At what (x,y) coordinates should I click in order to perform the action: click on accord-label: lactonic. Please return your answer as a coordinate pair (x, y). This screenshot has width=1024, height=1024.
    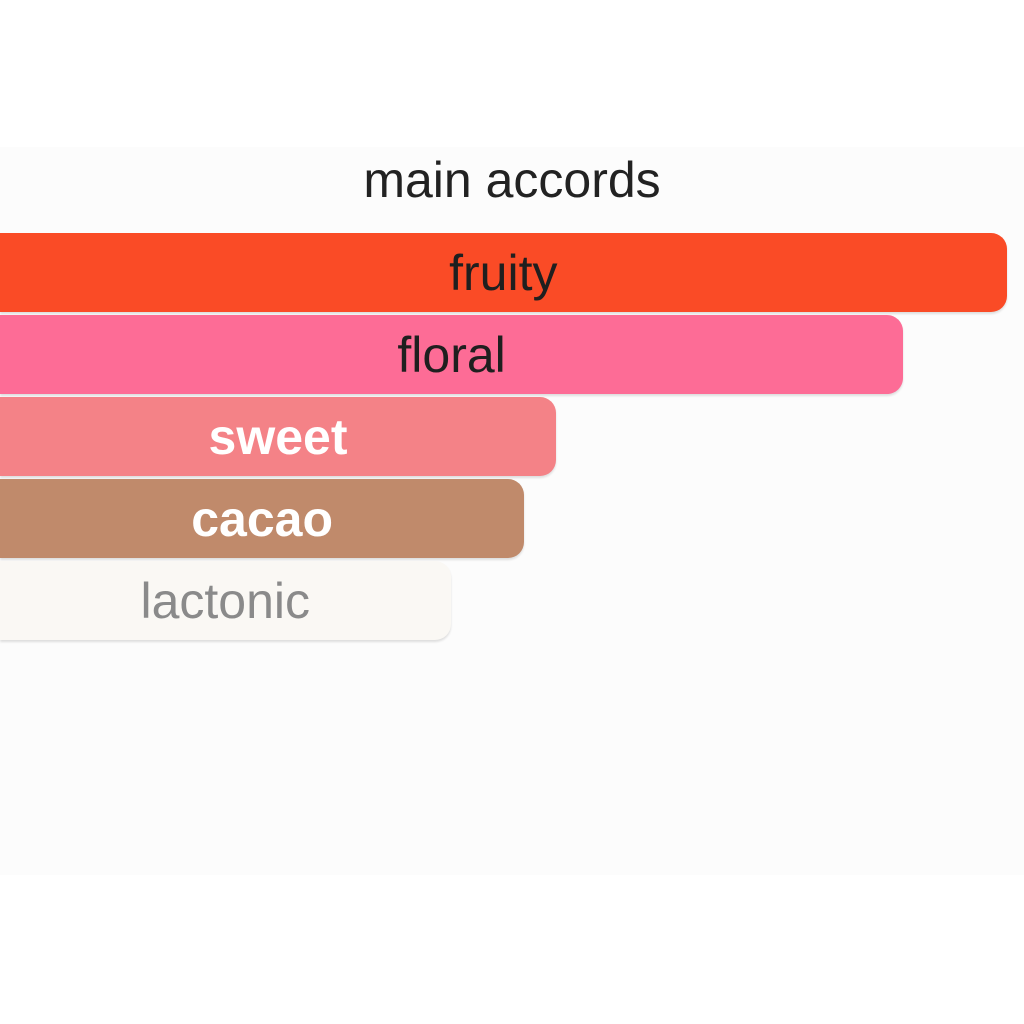
    Looking at the image, I should click on (225, 600).